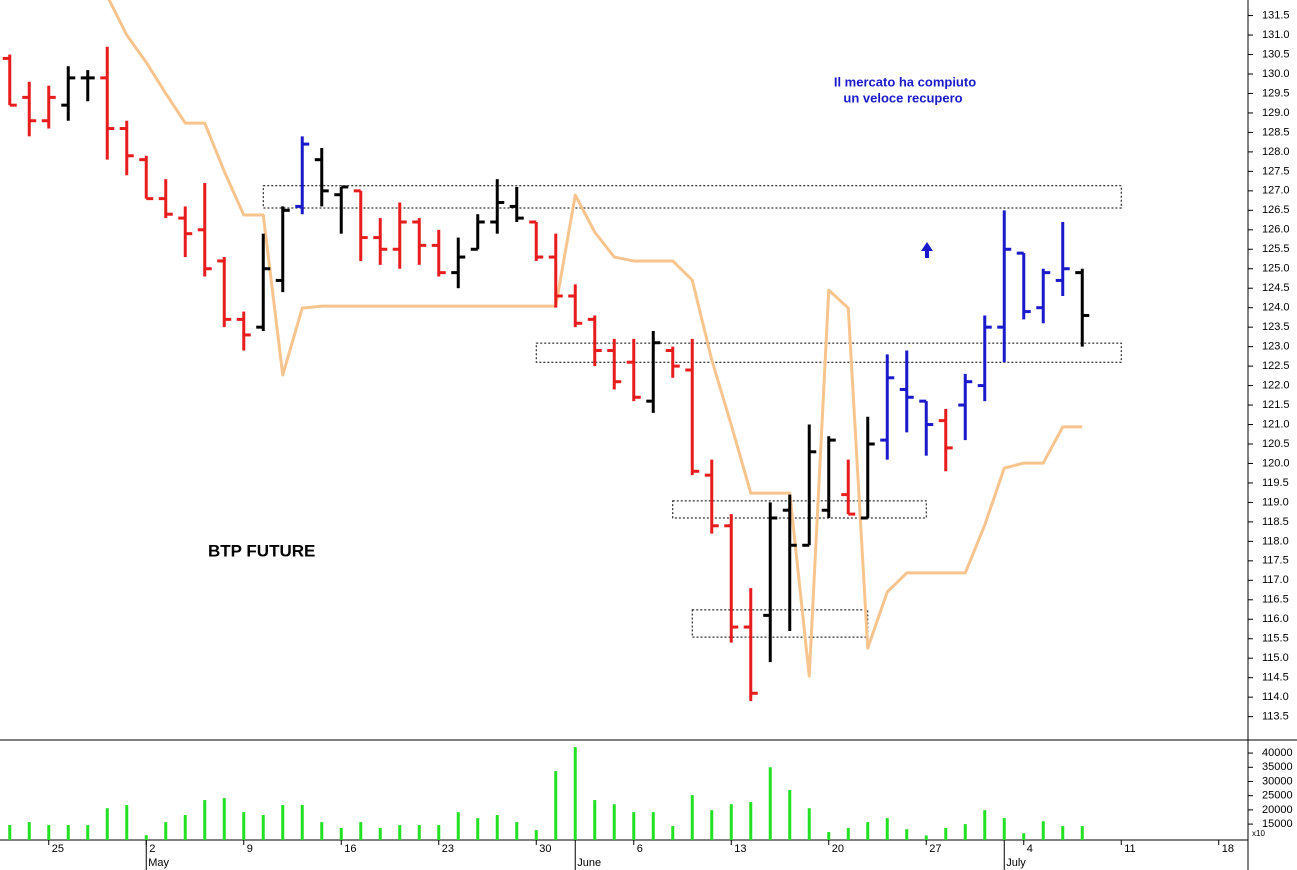 The image size is (1297, 870). Describe the element at coordinates (1276, 269) in the screenshot. I see `y-tick-label: 125.0` at that location.